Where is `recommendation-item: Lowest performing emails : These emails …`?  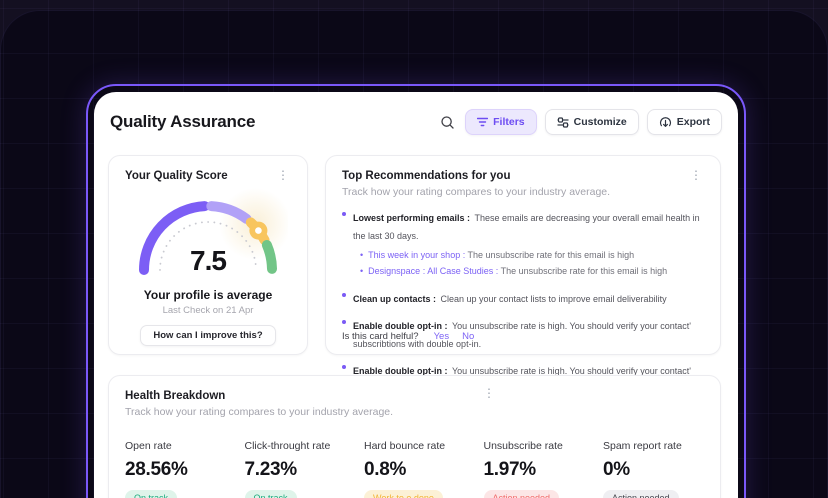 recommendation-item: Lowest performing emails : These emails … is located at coordinates (523, 226).